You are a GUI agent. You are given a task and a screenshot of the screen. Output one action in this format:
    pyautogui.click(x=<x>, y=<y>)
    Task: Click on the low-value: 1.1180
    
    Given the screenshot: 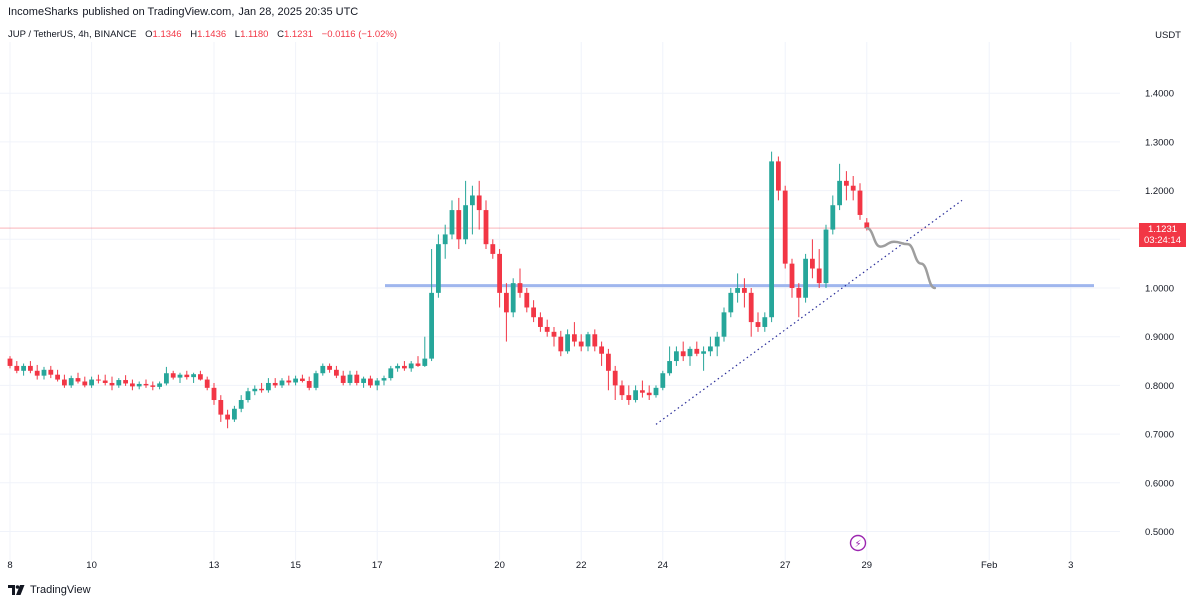 What is the action you would take?
    pyautogui.click(x=254, y=34)
    